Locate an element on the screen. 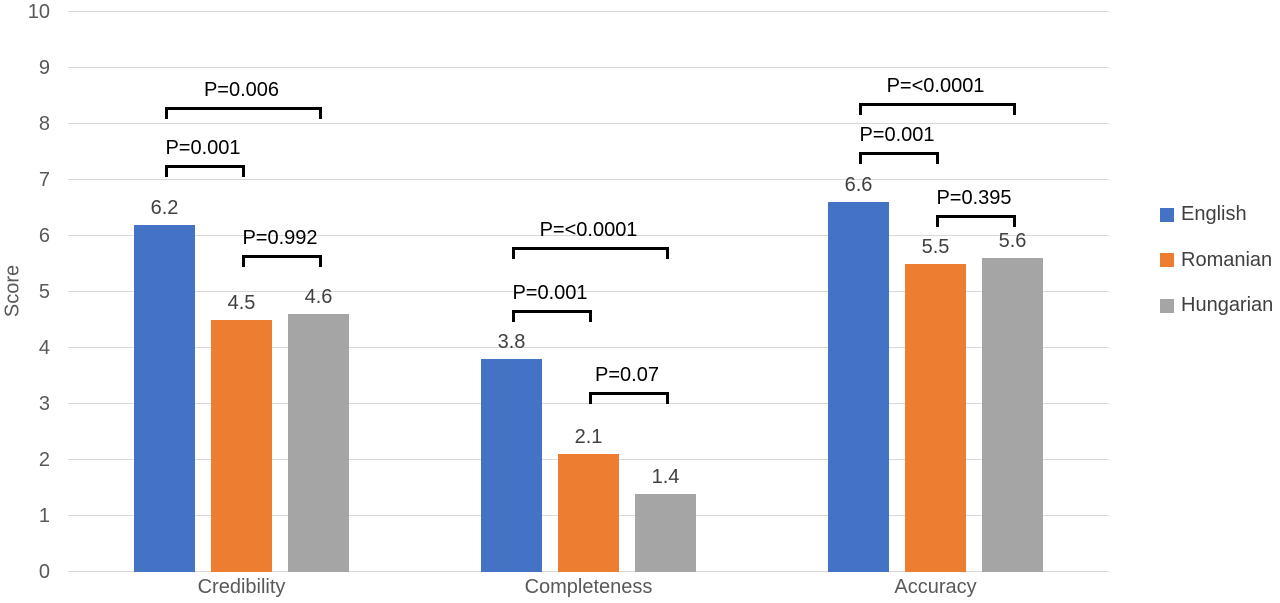  bar-hungarian-credibility is located at coordinates (318, 443).